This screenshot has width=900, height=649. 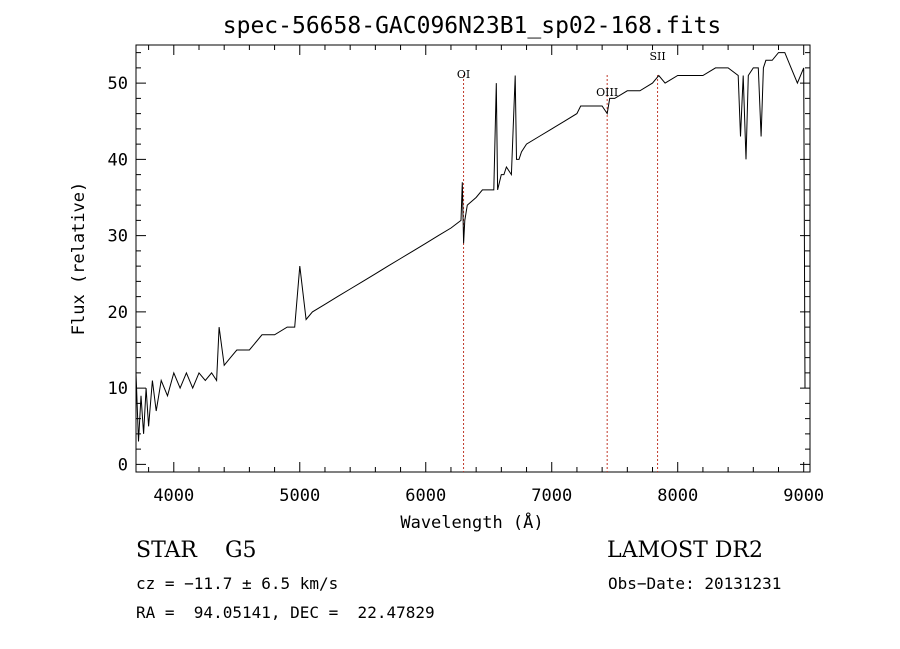 What do you see at coordinates (123, 465) in the screenshot?
I see `y-tick-label: 0` at bounding box center [123, 465].